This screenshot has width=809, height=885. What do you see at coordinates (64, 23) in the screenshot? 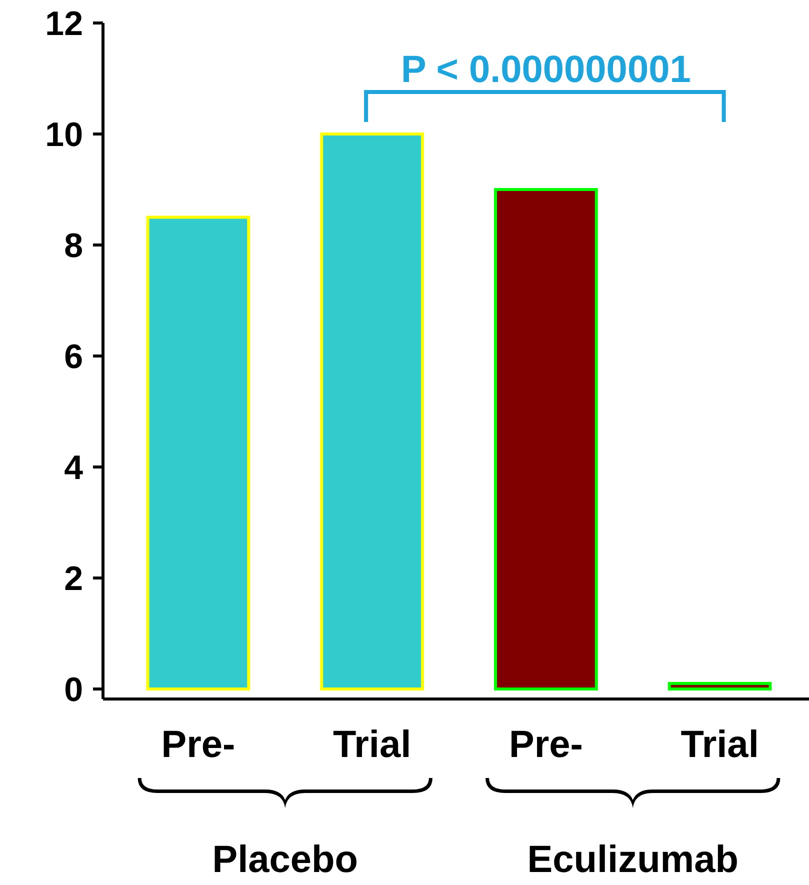
I see `y-tick-label: 12` at bounding box center [64, 23].